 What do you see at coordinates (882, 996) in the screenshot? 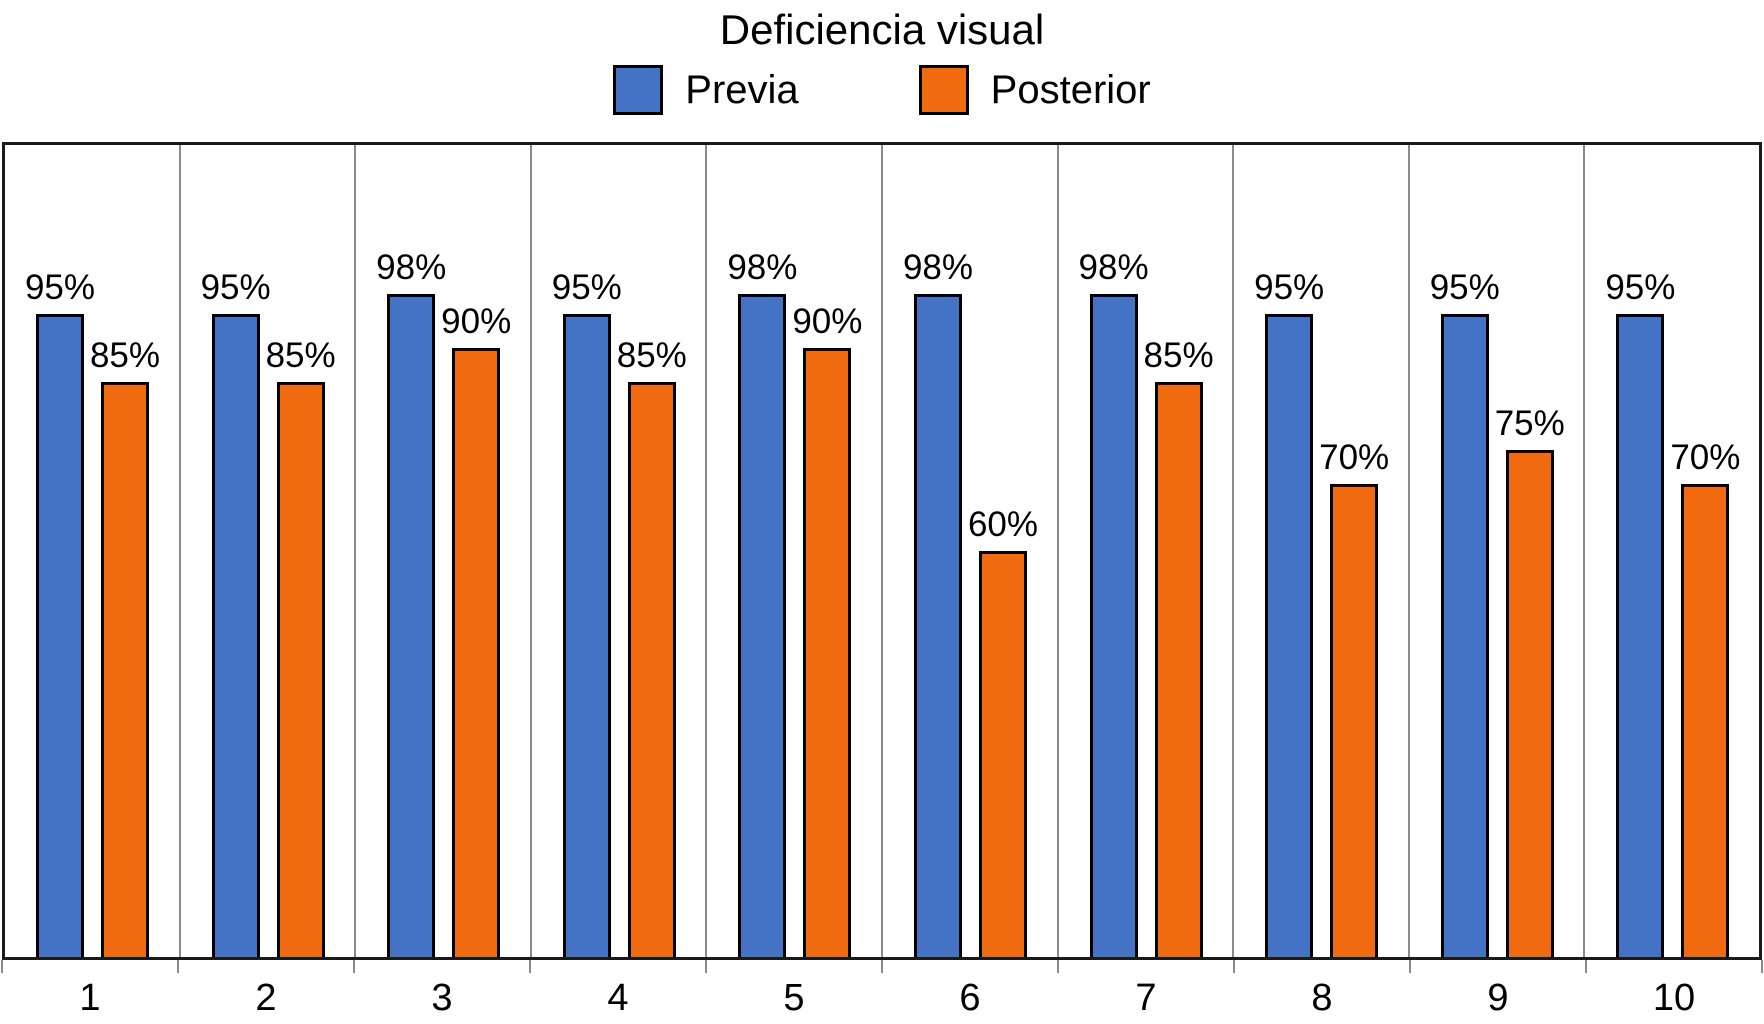
I see `x-axis-labels: 1 2 3 4 5 6 7 8 9 10` at bounding box center [882, 996].